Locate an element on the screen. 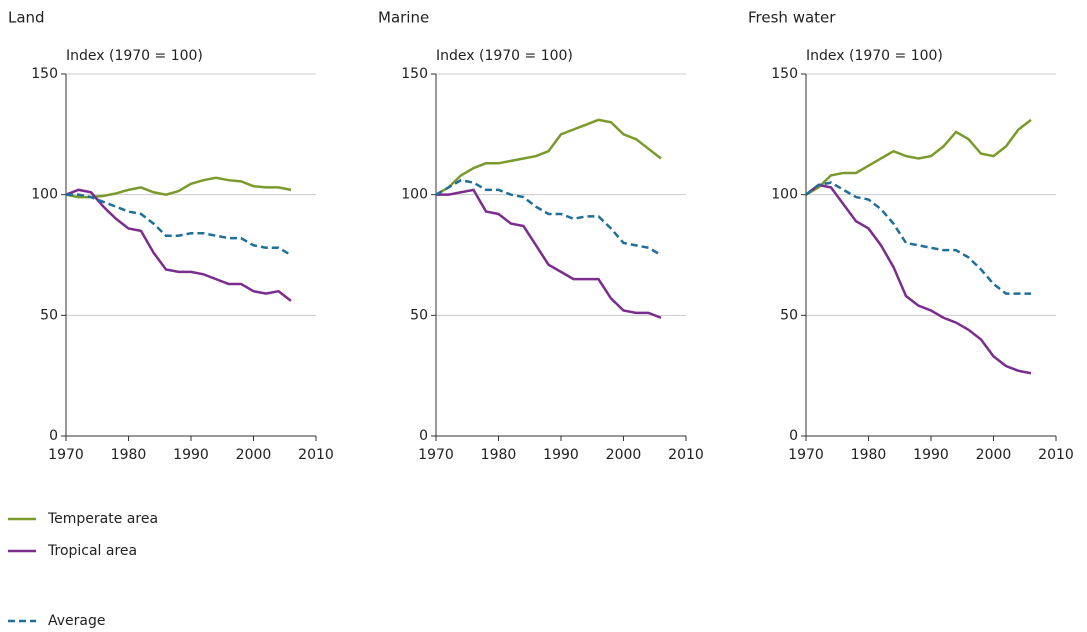  legend-label: Tropical area is located at coordinates (92, 551).